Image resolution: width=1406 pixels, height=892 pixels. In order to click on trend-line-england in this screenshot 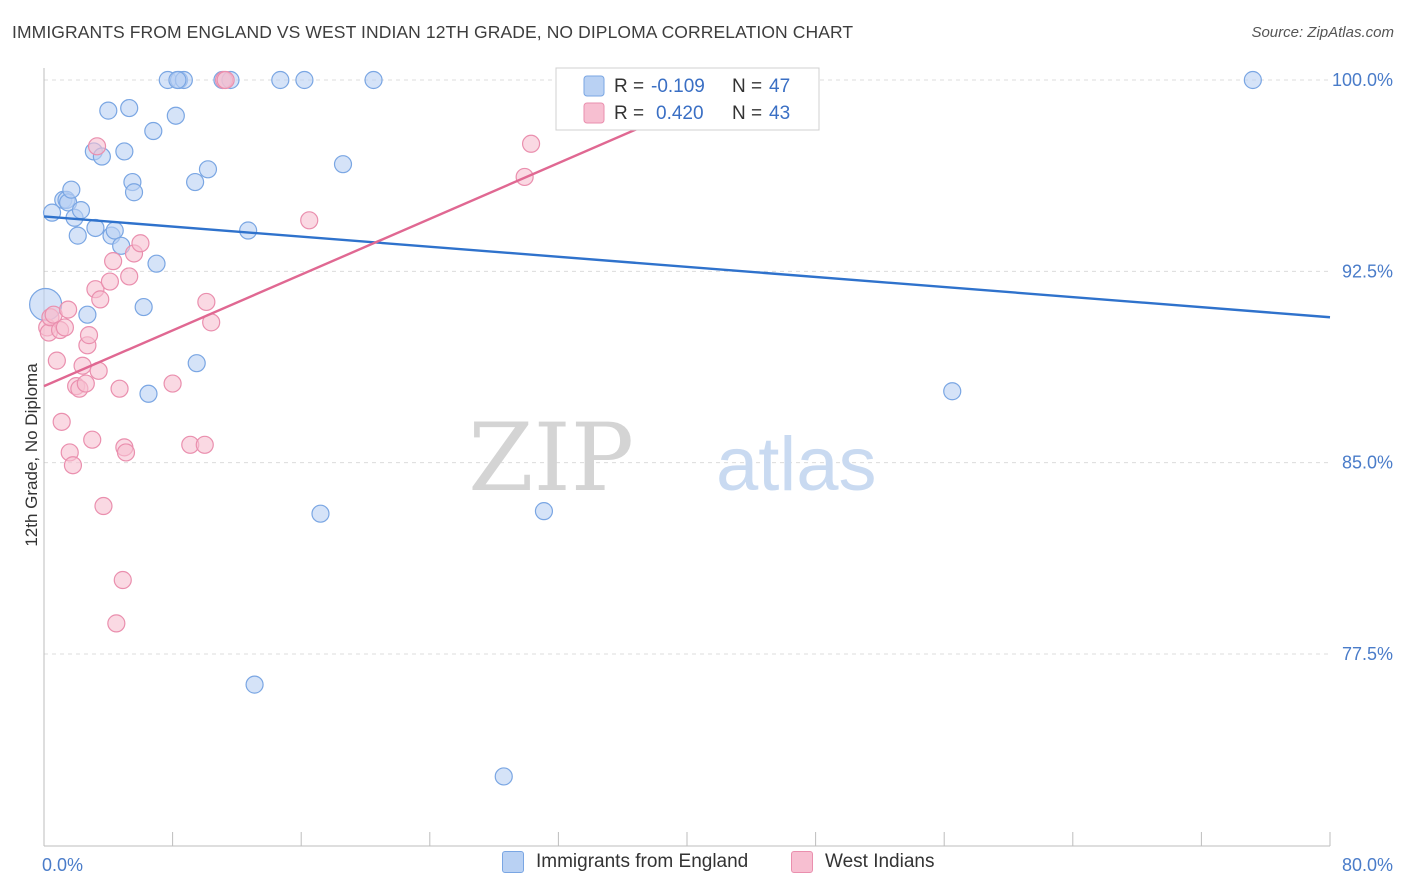, I will do `click(687, 267)`.